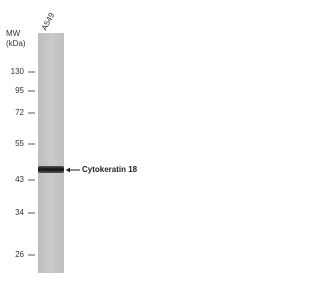  What do you see at coordinates (16, 43) in the screenshot?
I see `mw-unit: (kDa)` at bounding box center [16, 43].